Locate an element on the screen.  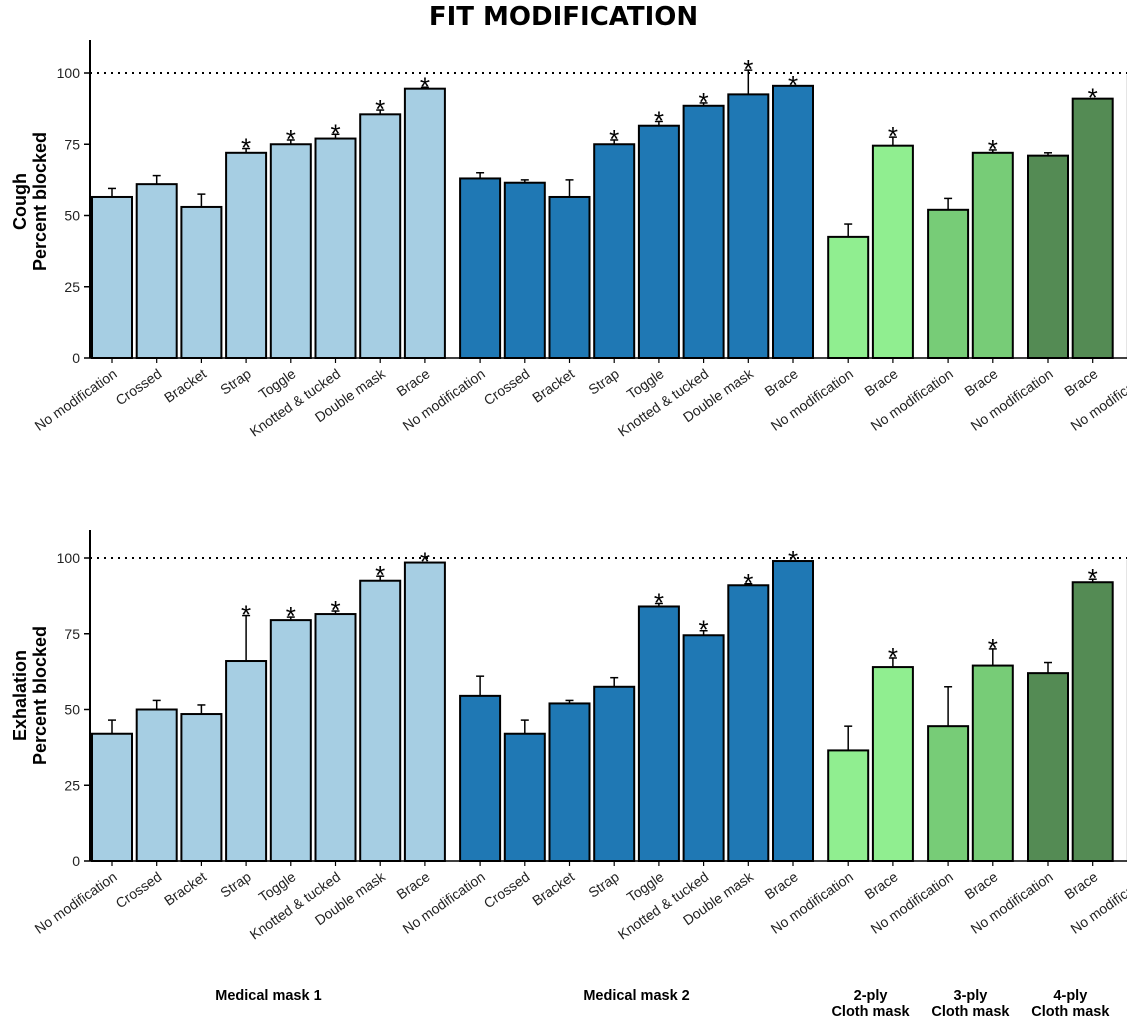
group-label-line1: N95 is located at coordinates (1092, 996).